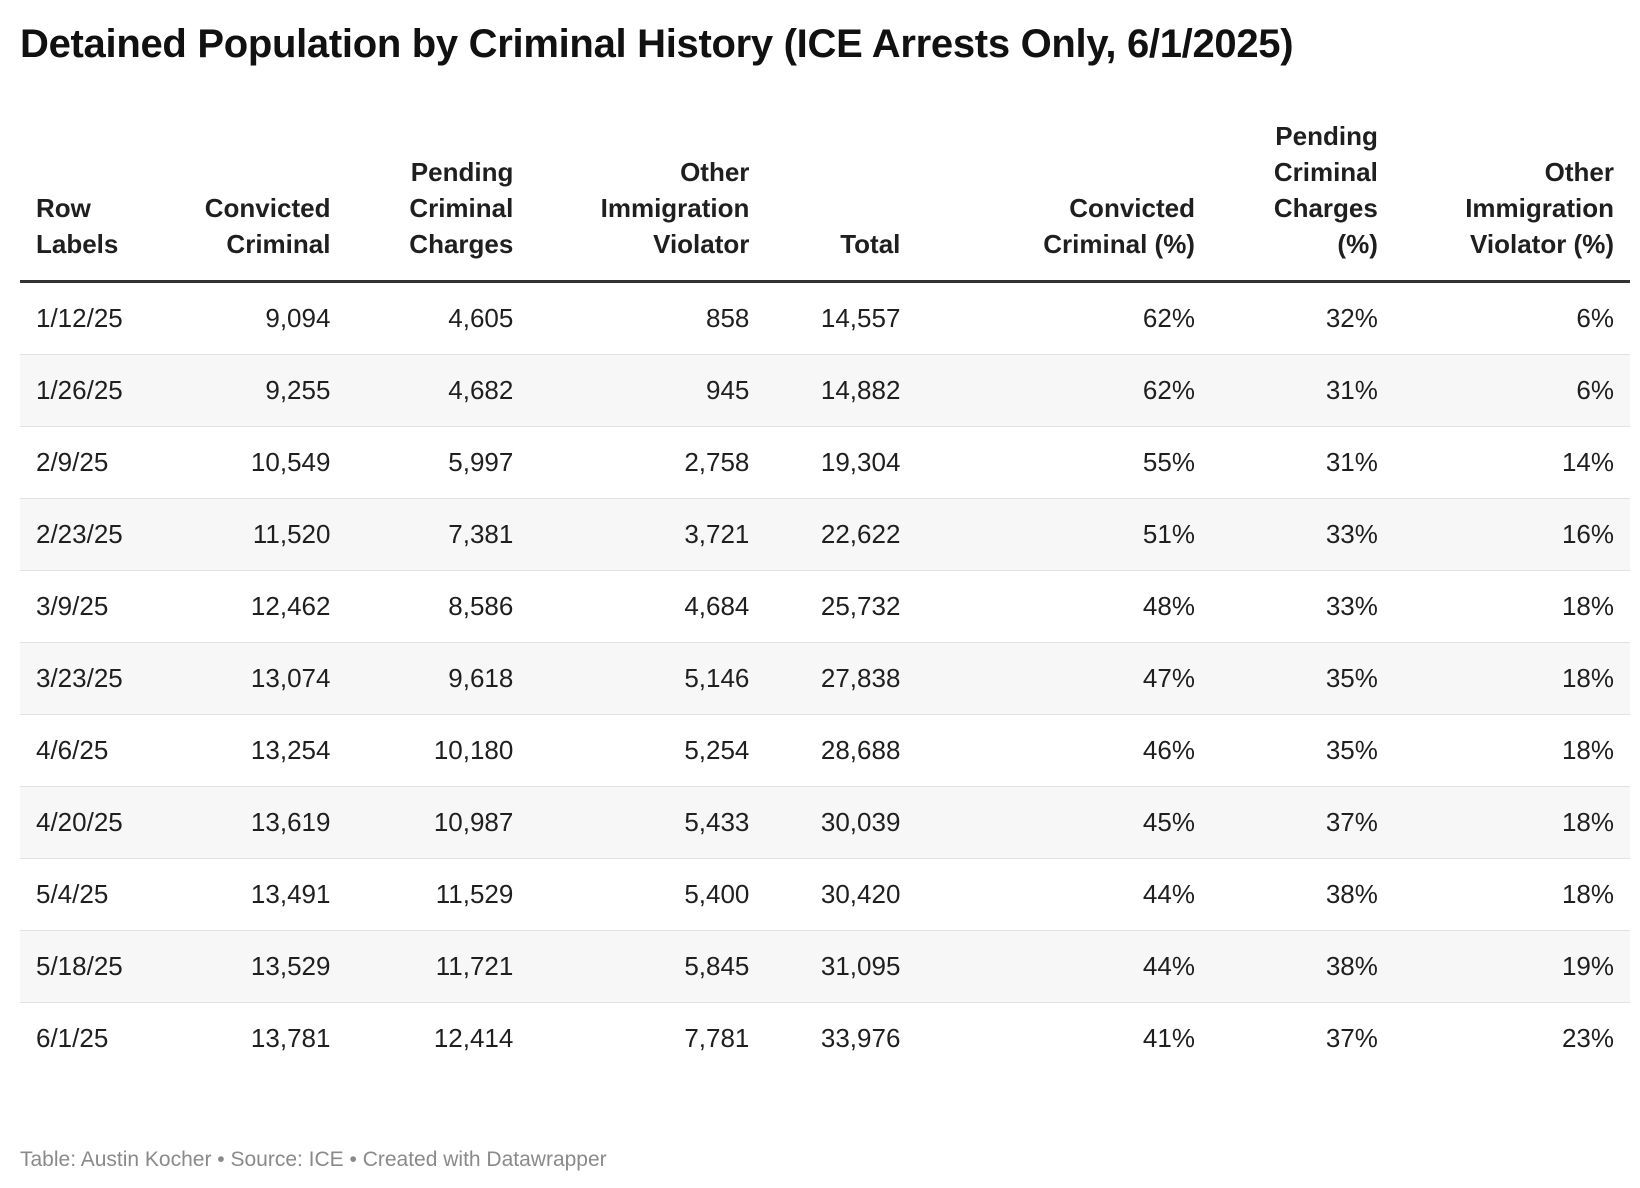  I want to click on cell-total: 14,557, so click(841, 318).